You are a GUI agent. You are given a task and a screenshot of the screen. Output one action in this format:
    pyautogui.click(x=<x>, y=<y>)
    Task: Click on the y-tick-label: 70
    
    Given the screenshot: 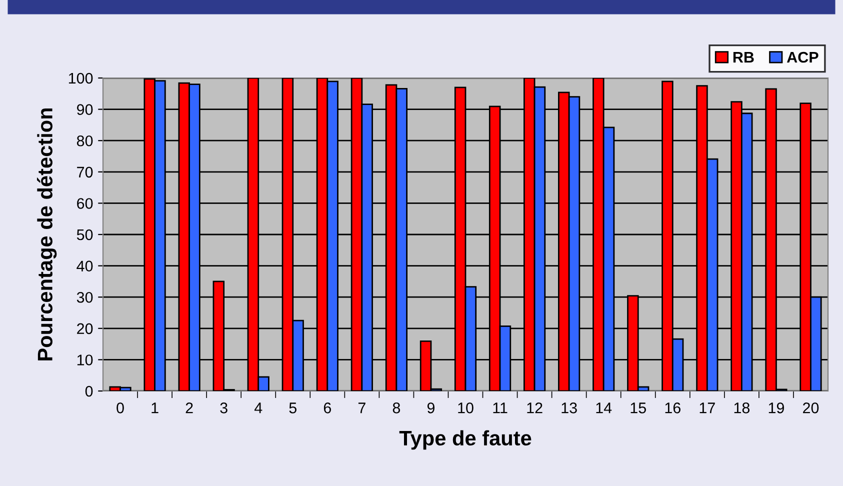 What is the action you would take?
    pyautogui.click(x=85, y=172)
    